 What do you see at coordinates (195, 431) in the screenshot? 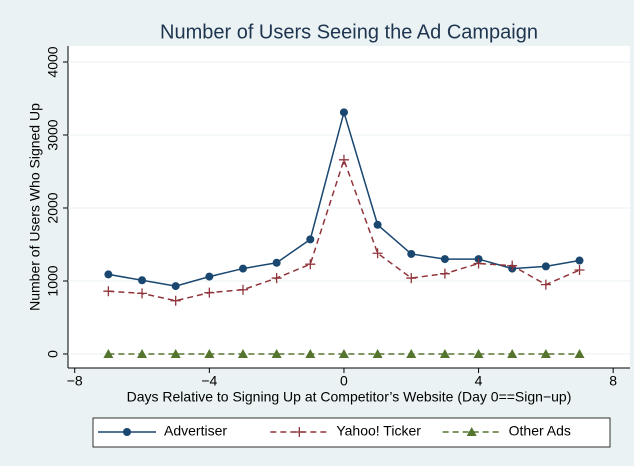
I see `legend-label: Advertiser` at bounding box center [195, 431].